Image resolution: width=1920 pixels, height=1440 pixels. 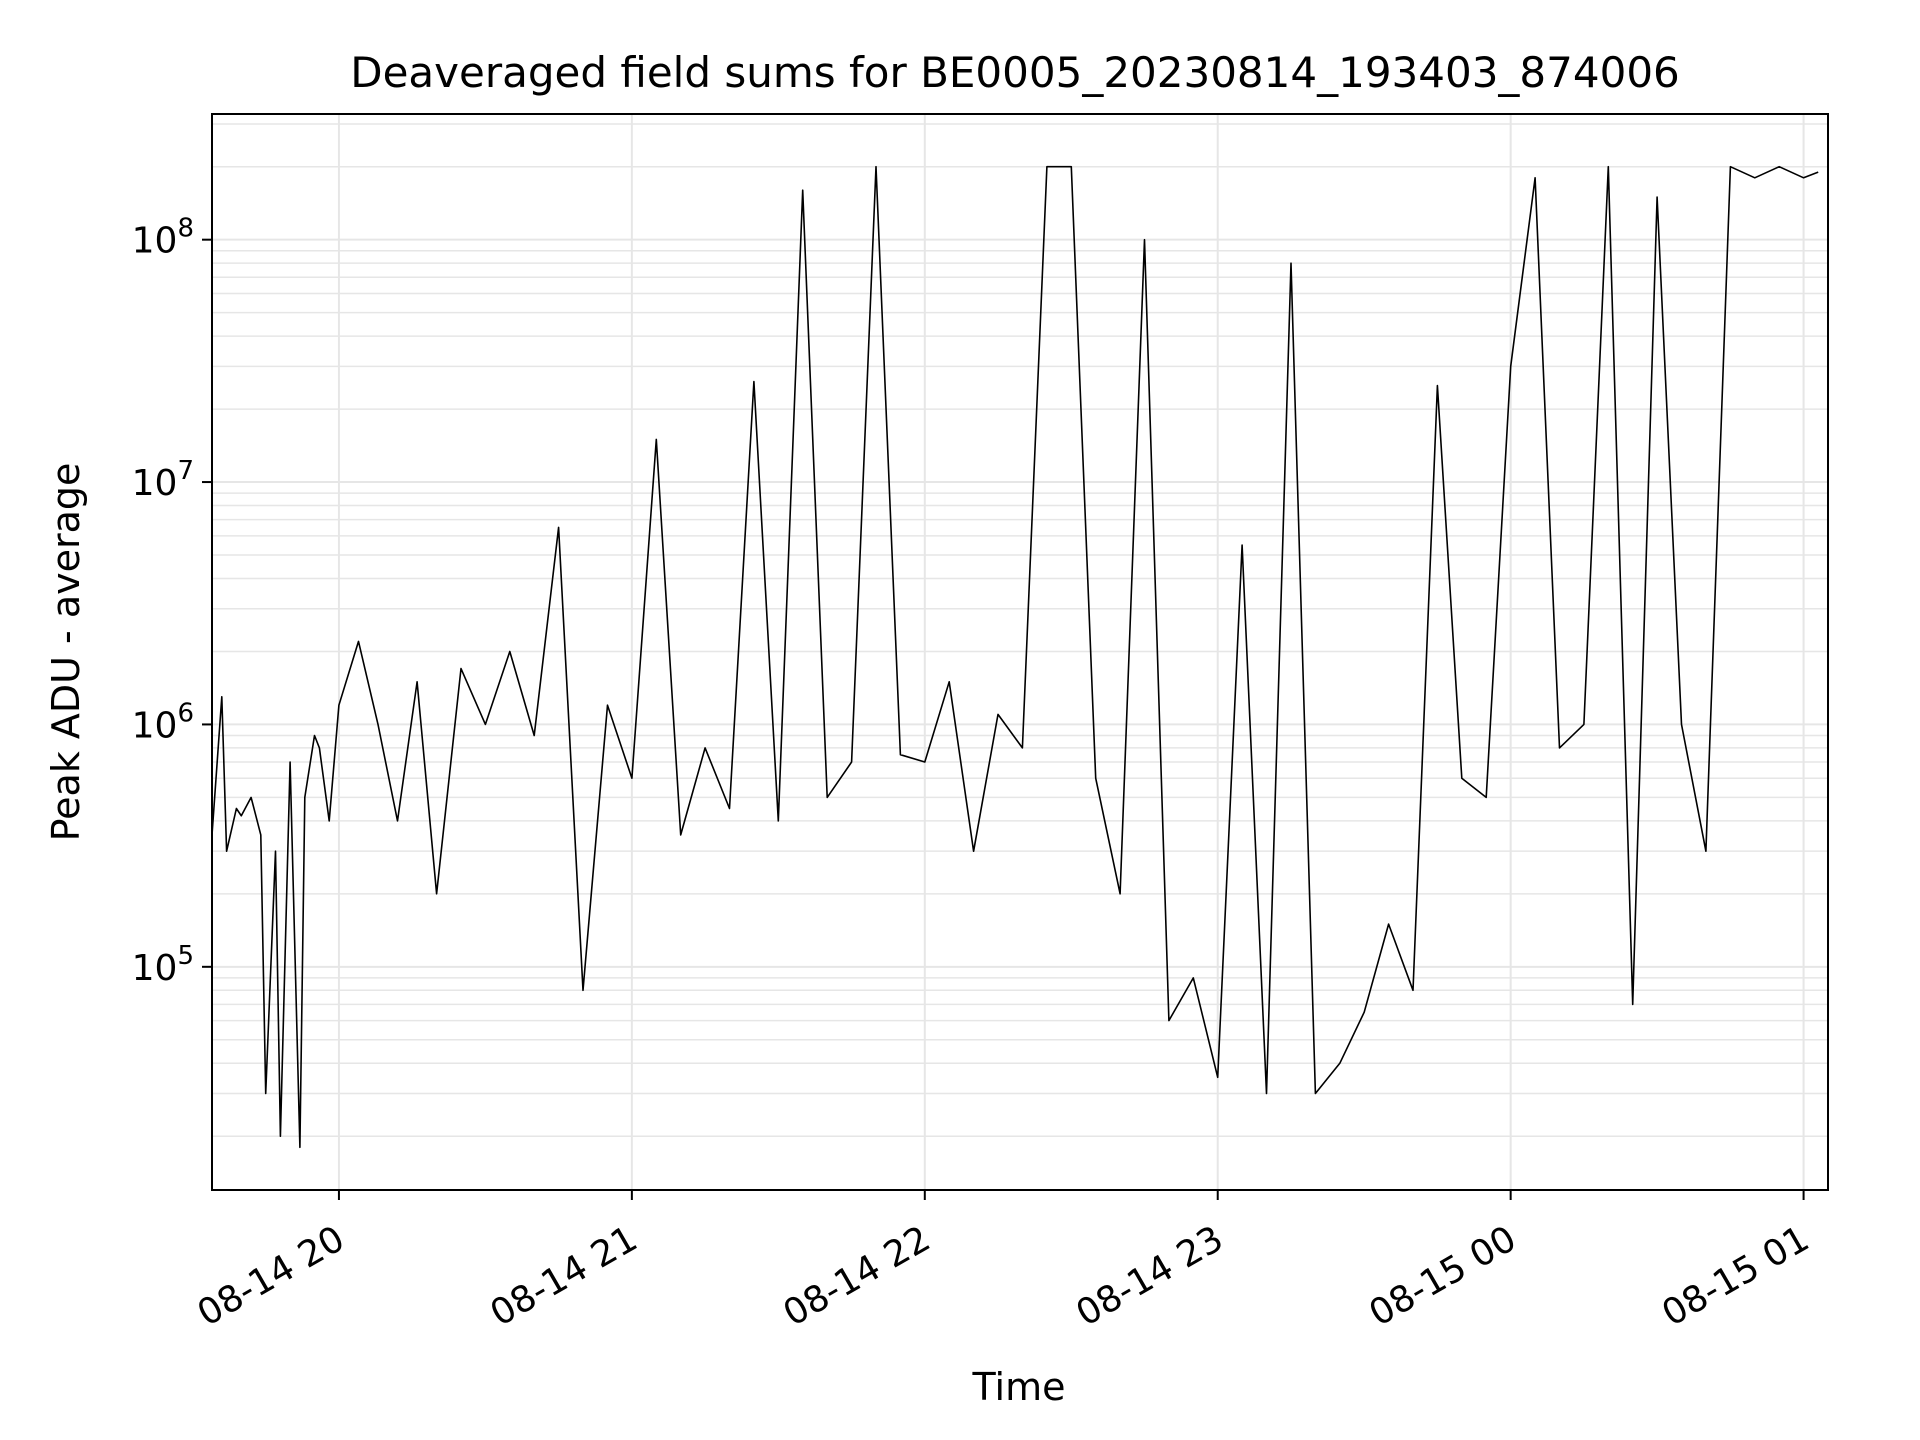 What do you see at coordinates (1735, 1276) in the screenshot?
I see `x-tick-label: 08-15 01` at bounding box center [1735, 1276].